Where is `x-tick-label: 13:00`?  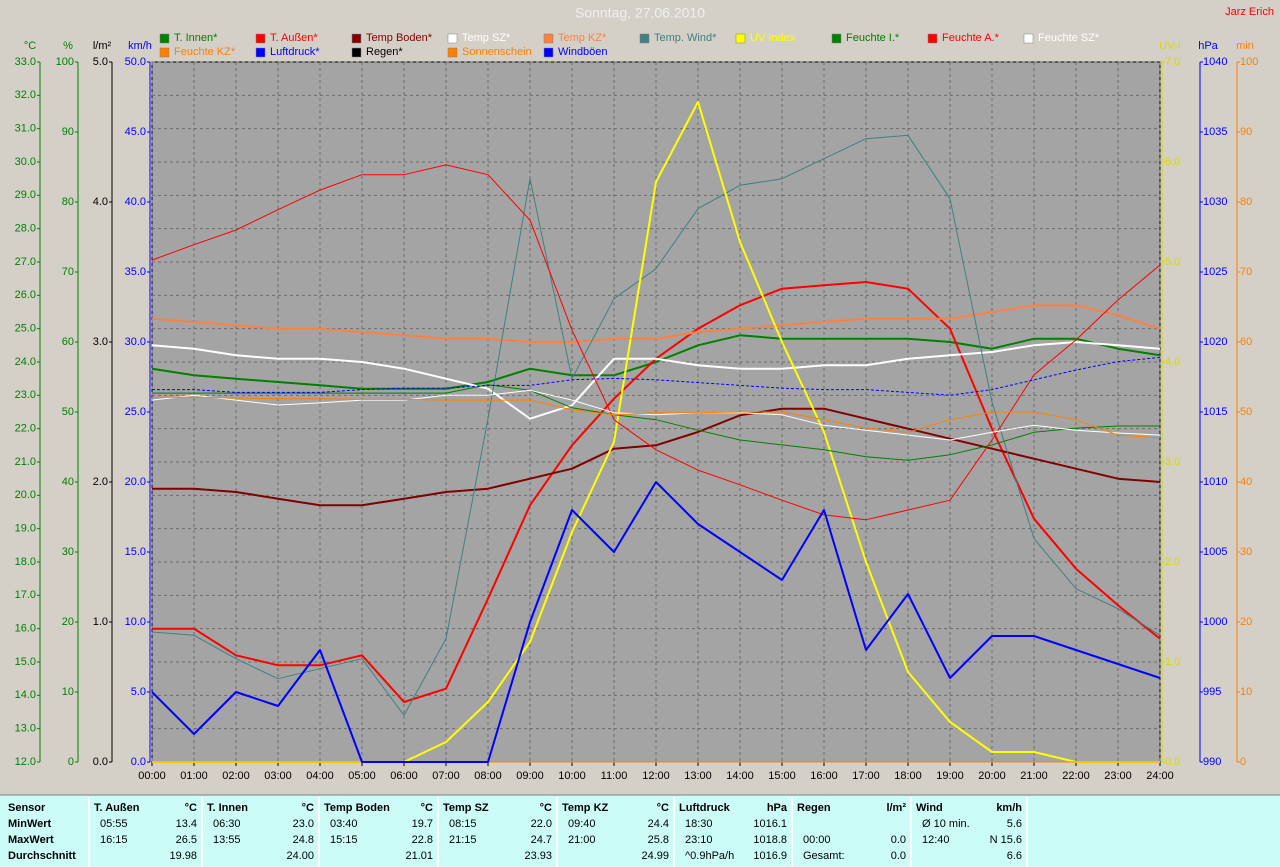
x-tick-label: 13:00 is located at coordinates (698, 776).